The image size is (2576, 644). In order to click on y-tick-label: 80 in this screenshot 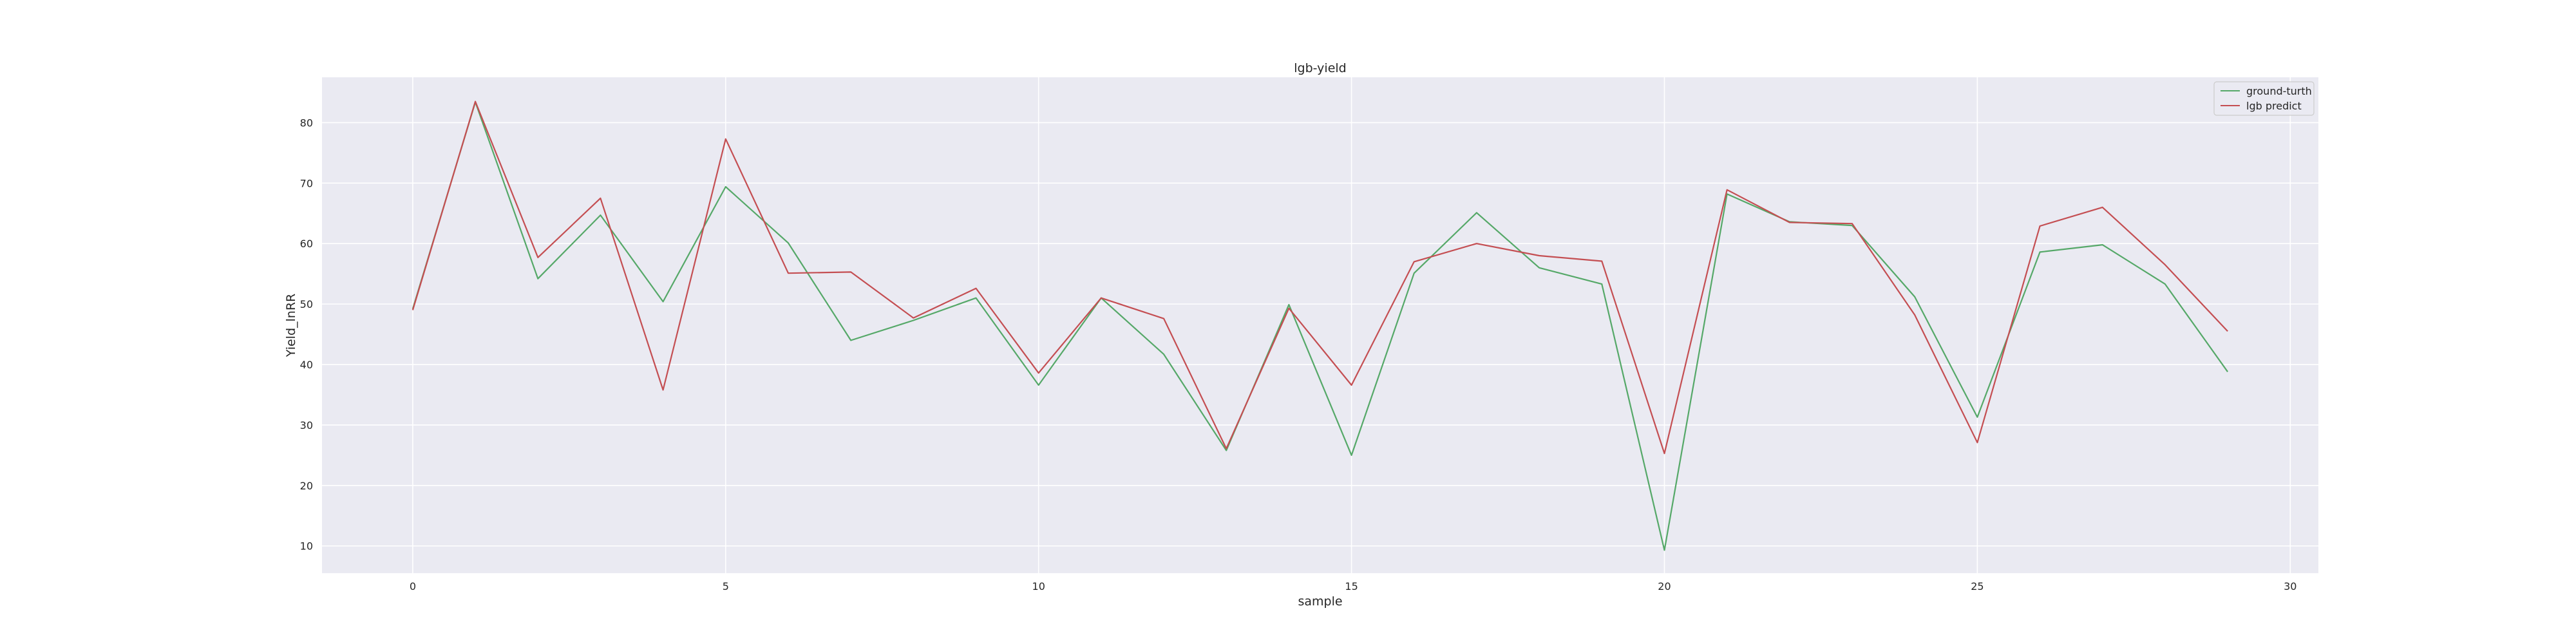, I will do `click(306, 123)`.